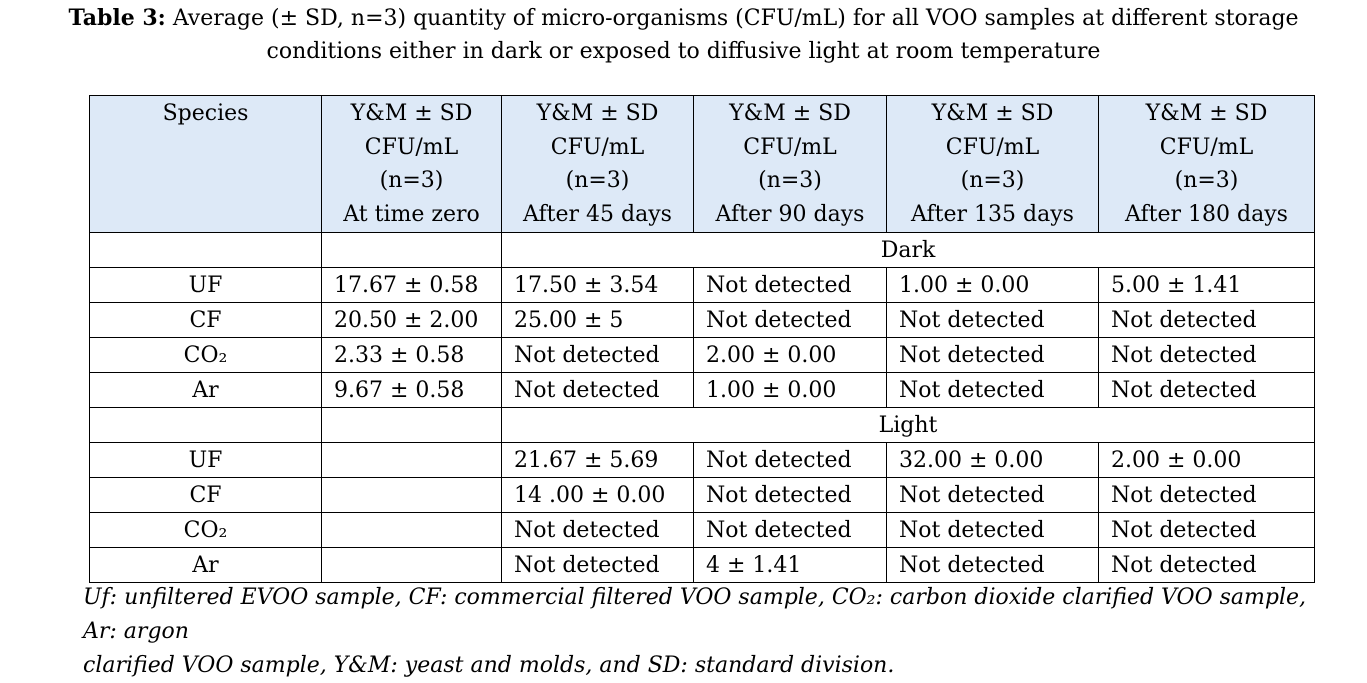  I want to click on header-45-days: Y&M ± SD CFU/mL (n=3) After 45 days, so click(597, 164).